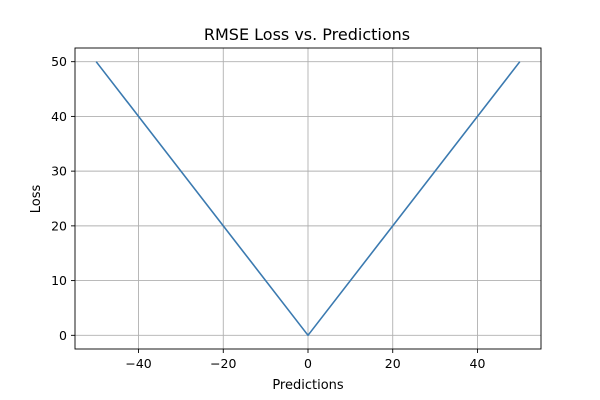 The width and height of the screenshot is (600, 400). Describe the element at coordinates (63, 198) in the screenshot. I see `y-axis: 0 10 20 30 40 50` at that location.